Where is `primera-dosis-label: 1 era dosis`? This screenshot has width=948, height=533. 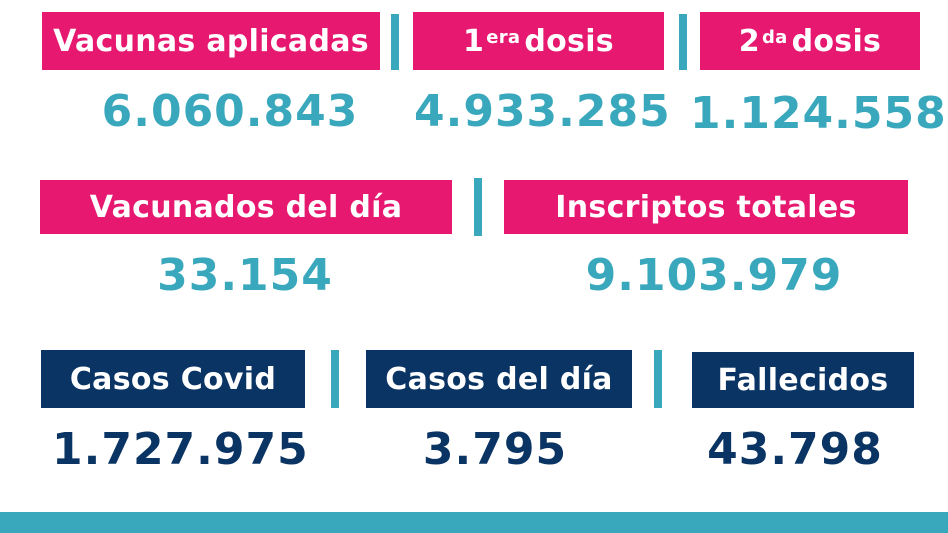 primera-dosis-label: 1 era dosis is located at coordinates (538, 41).